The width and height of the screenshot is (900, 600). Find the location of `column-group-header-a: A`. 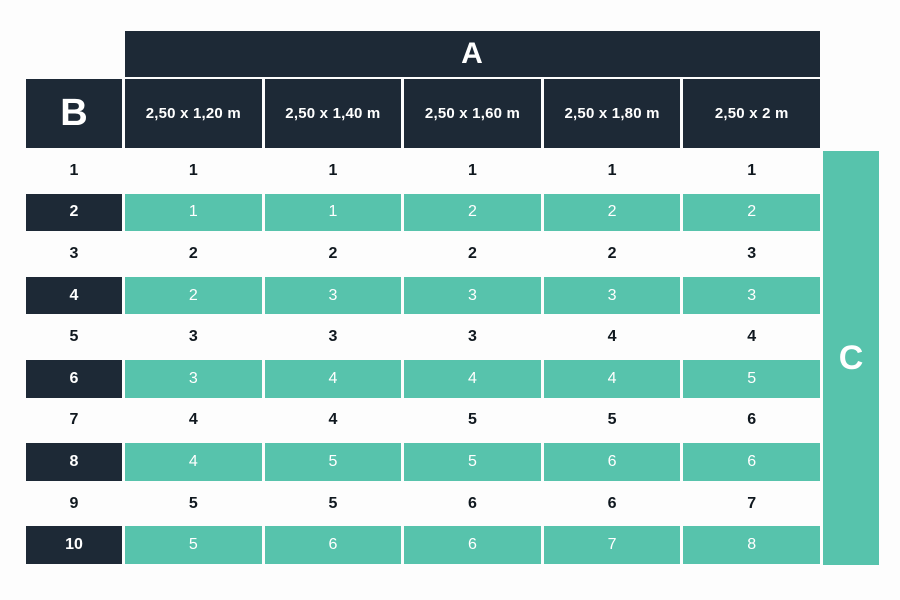

column-group-header-a: A is located at coordinates (472, 54).